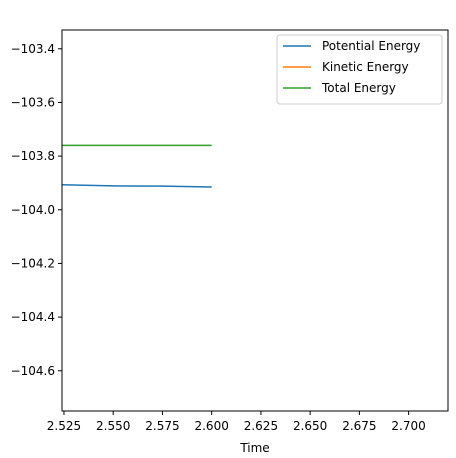 Image resolution: width=456 pixels, height=458 pixels. What do you see at coordinates (64, 426) in the screenshot?
I see `x-tick-label: 2.525` at bounding box center [64, 426].